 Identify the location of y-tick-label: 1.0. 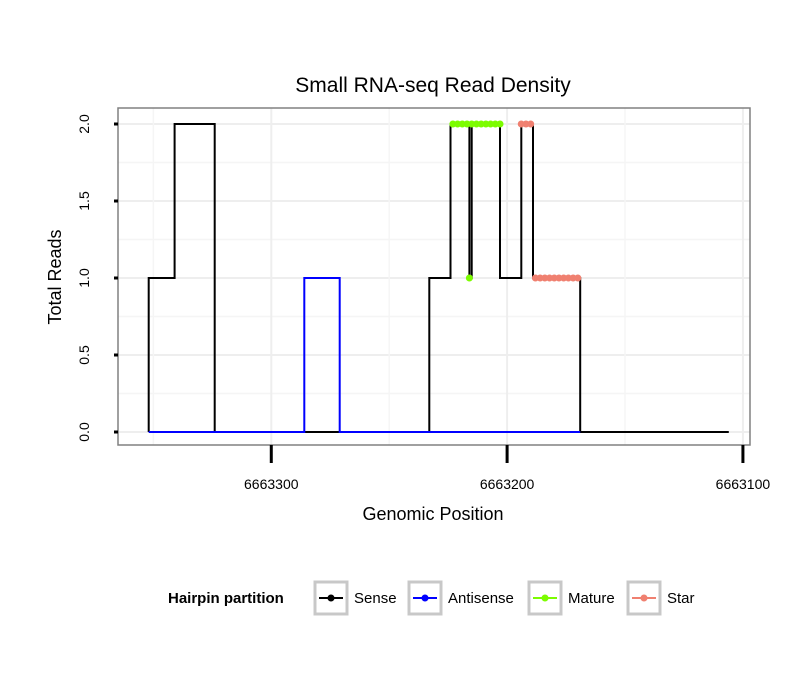
(84, 278).